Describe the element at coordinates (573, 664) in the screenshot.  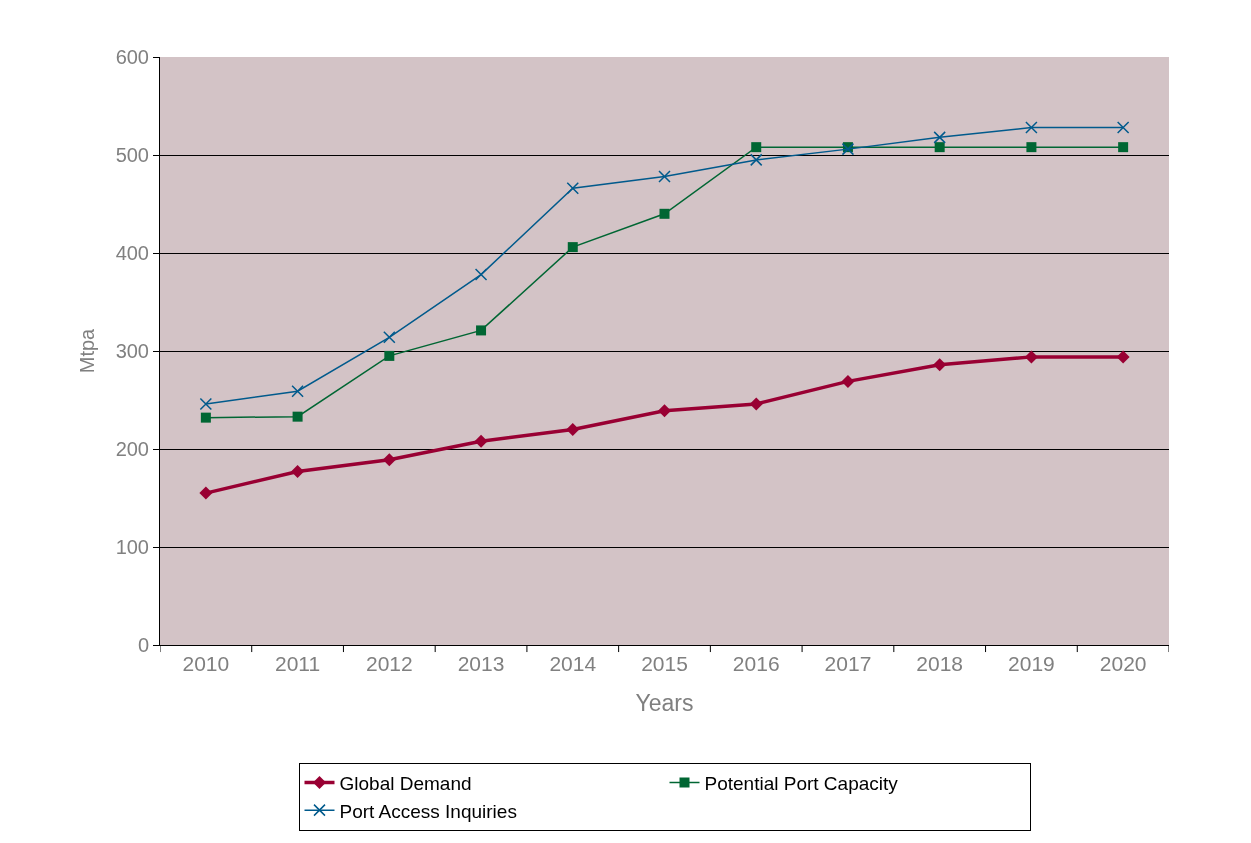
I see `x-tick-label: 2014` at that location.